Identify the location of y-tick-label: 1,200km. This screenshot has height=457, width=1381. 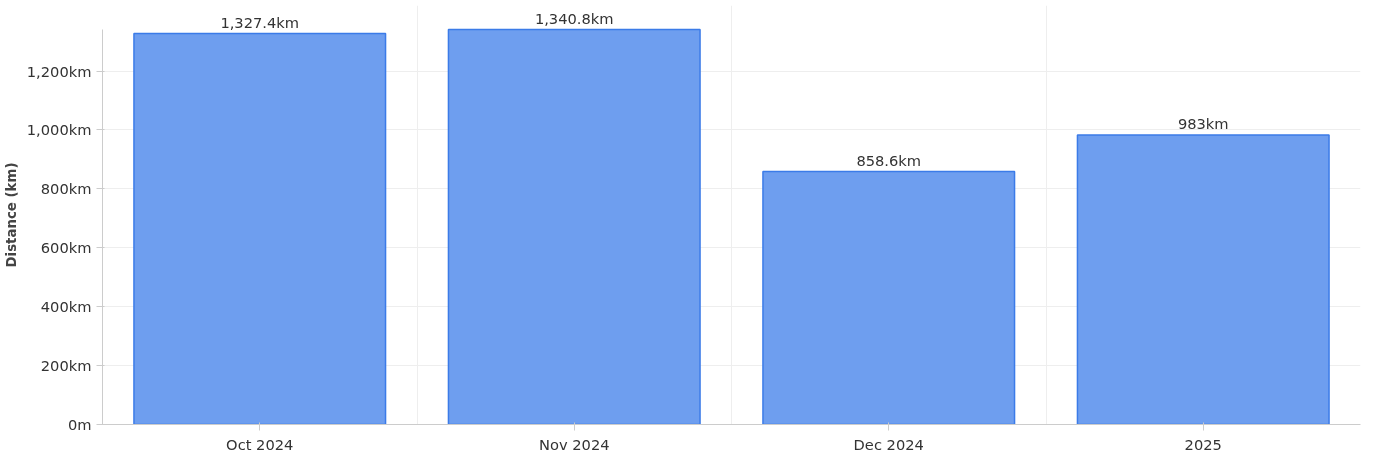
(59, 71).